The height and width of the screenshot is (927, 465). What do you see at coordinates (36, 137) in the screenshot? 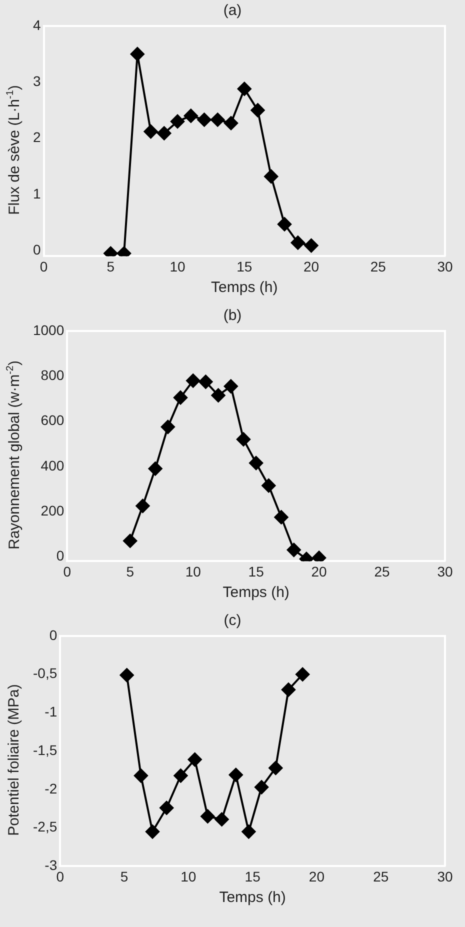
I see `y-tick-label: 2` at bounding box center [36, 137].